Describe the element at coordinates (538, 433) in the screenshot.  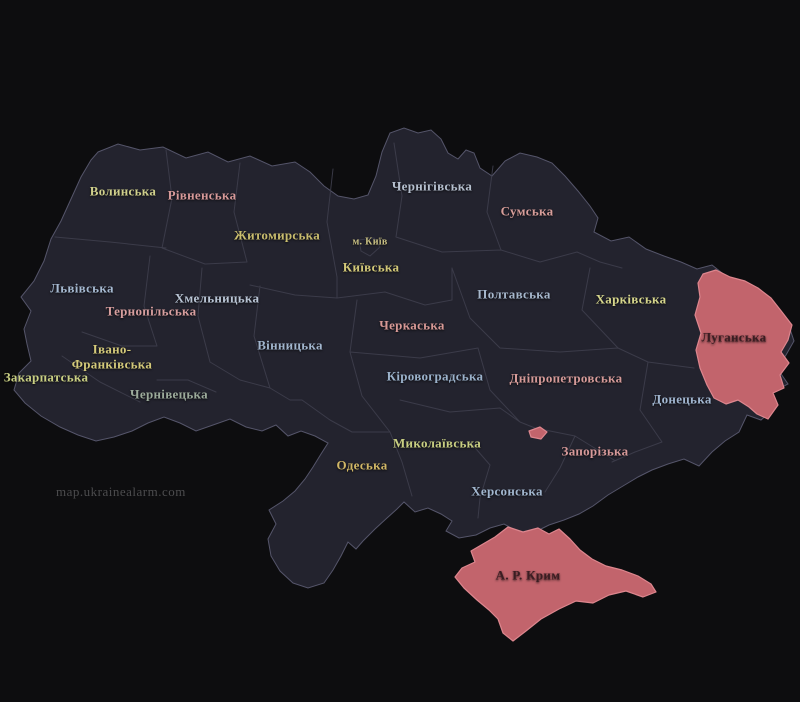
I see `dnipro-district-alarm` at that location.